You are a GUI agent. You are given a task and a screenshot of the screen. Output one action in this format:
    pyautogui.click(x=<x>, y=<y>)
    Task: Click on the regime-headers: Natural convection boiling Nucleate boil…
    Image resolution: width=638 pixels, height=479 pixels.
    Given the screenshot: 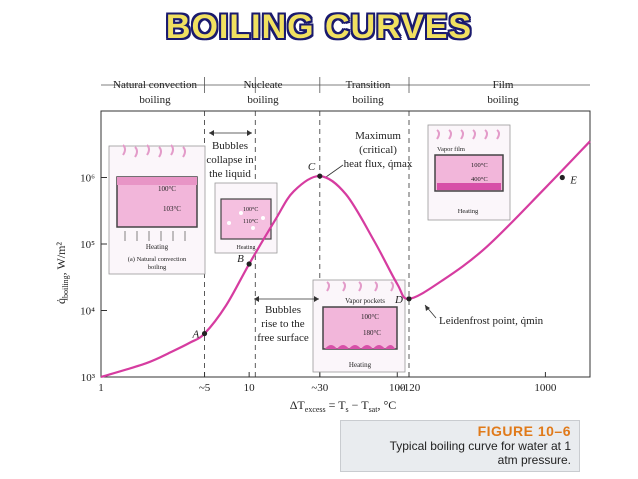 What is the action you would take?
    pyautogui.click(x=345, y=92)
    